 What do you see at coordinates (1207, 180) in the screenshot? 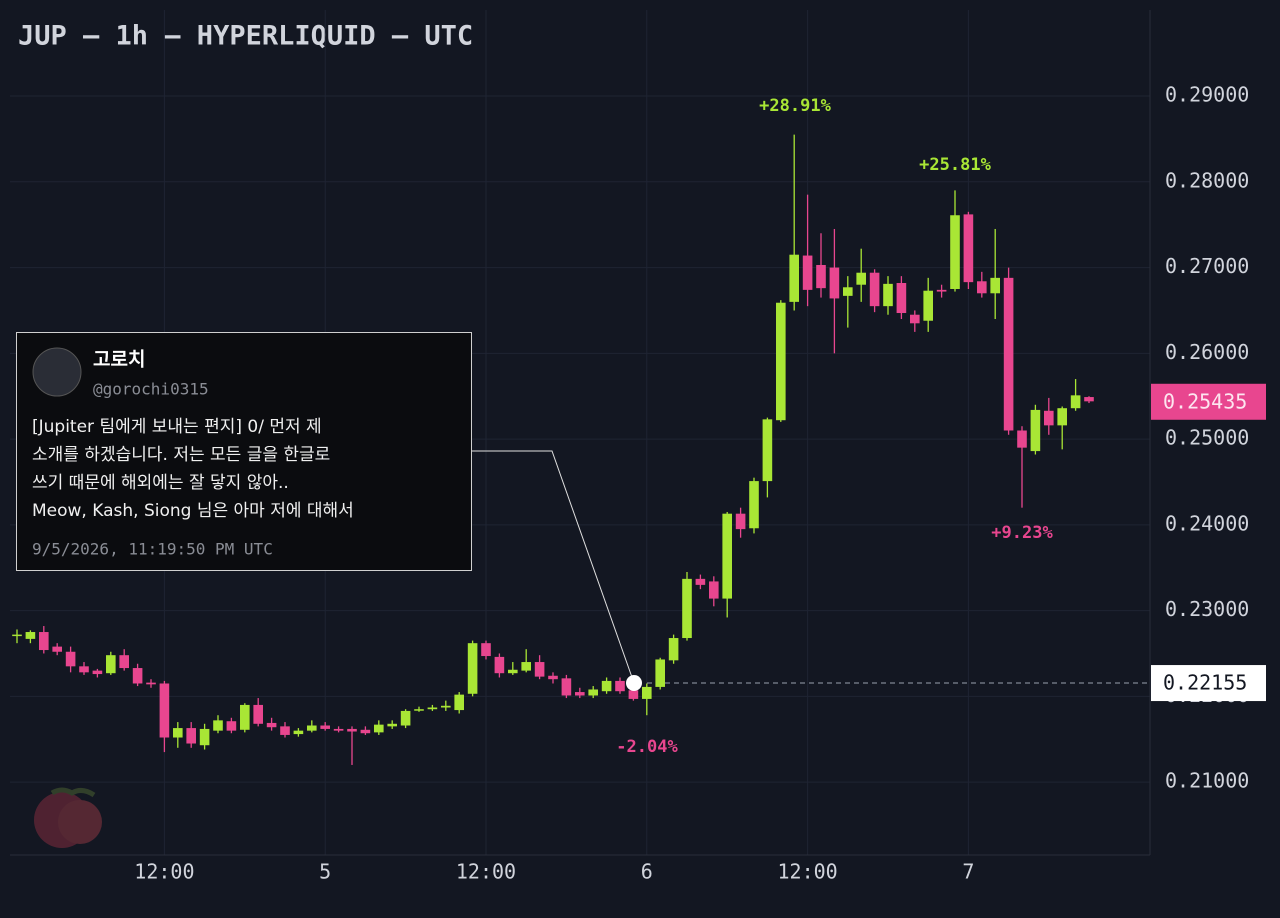
I see `y-tick-label: 0.28000` at bounding box center [1207, 180].